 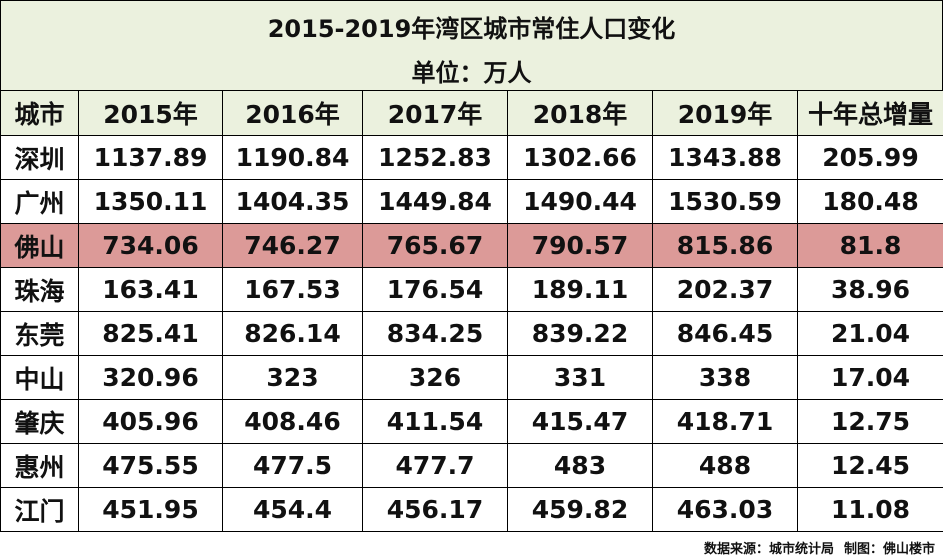 I want to click on value-cell: 1302.66, so click(x=580, y=157).